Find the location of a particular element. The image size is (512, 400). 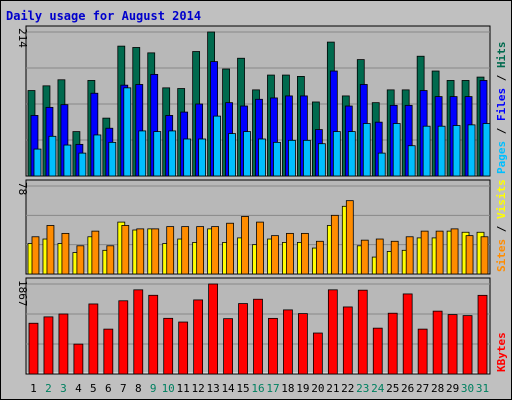

x-tick-label-29: 29 is located at coordinates (452, 388).